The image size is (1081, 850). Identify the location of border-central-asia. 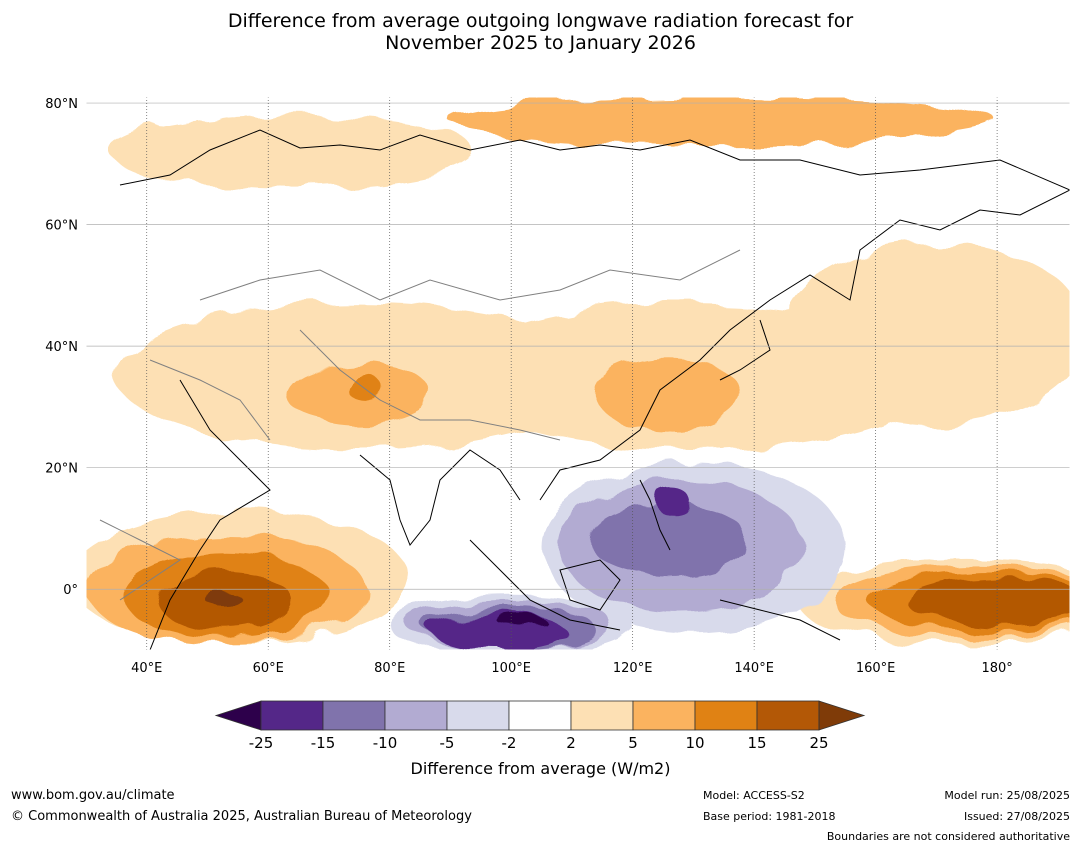
(470, 275).